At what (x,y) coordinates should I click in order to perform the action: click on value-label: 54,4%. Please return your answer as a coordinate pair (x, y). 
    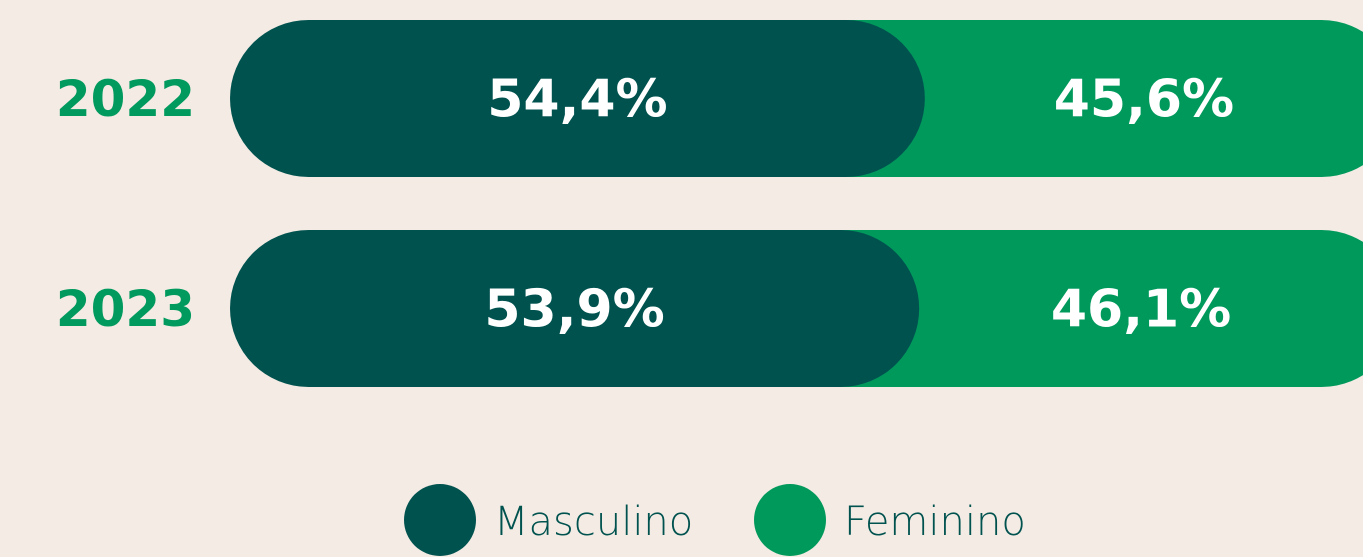
    Looking at the image, I should click on (577, 100).